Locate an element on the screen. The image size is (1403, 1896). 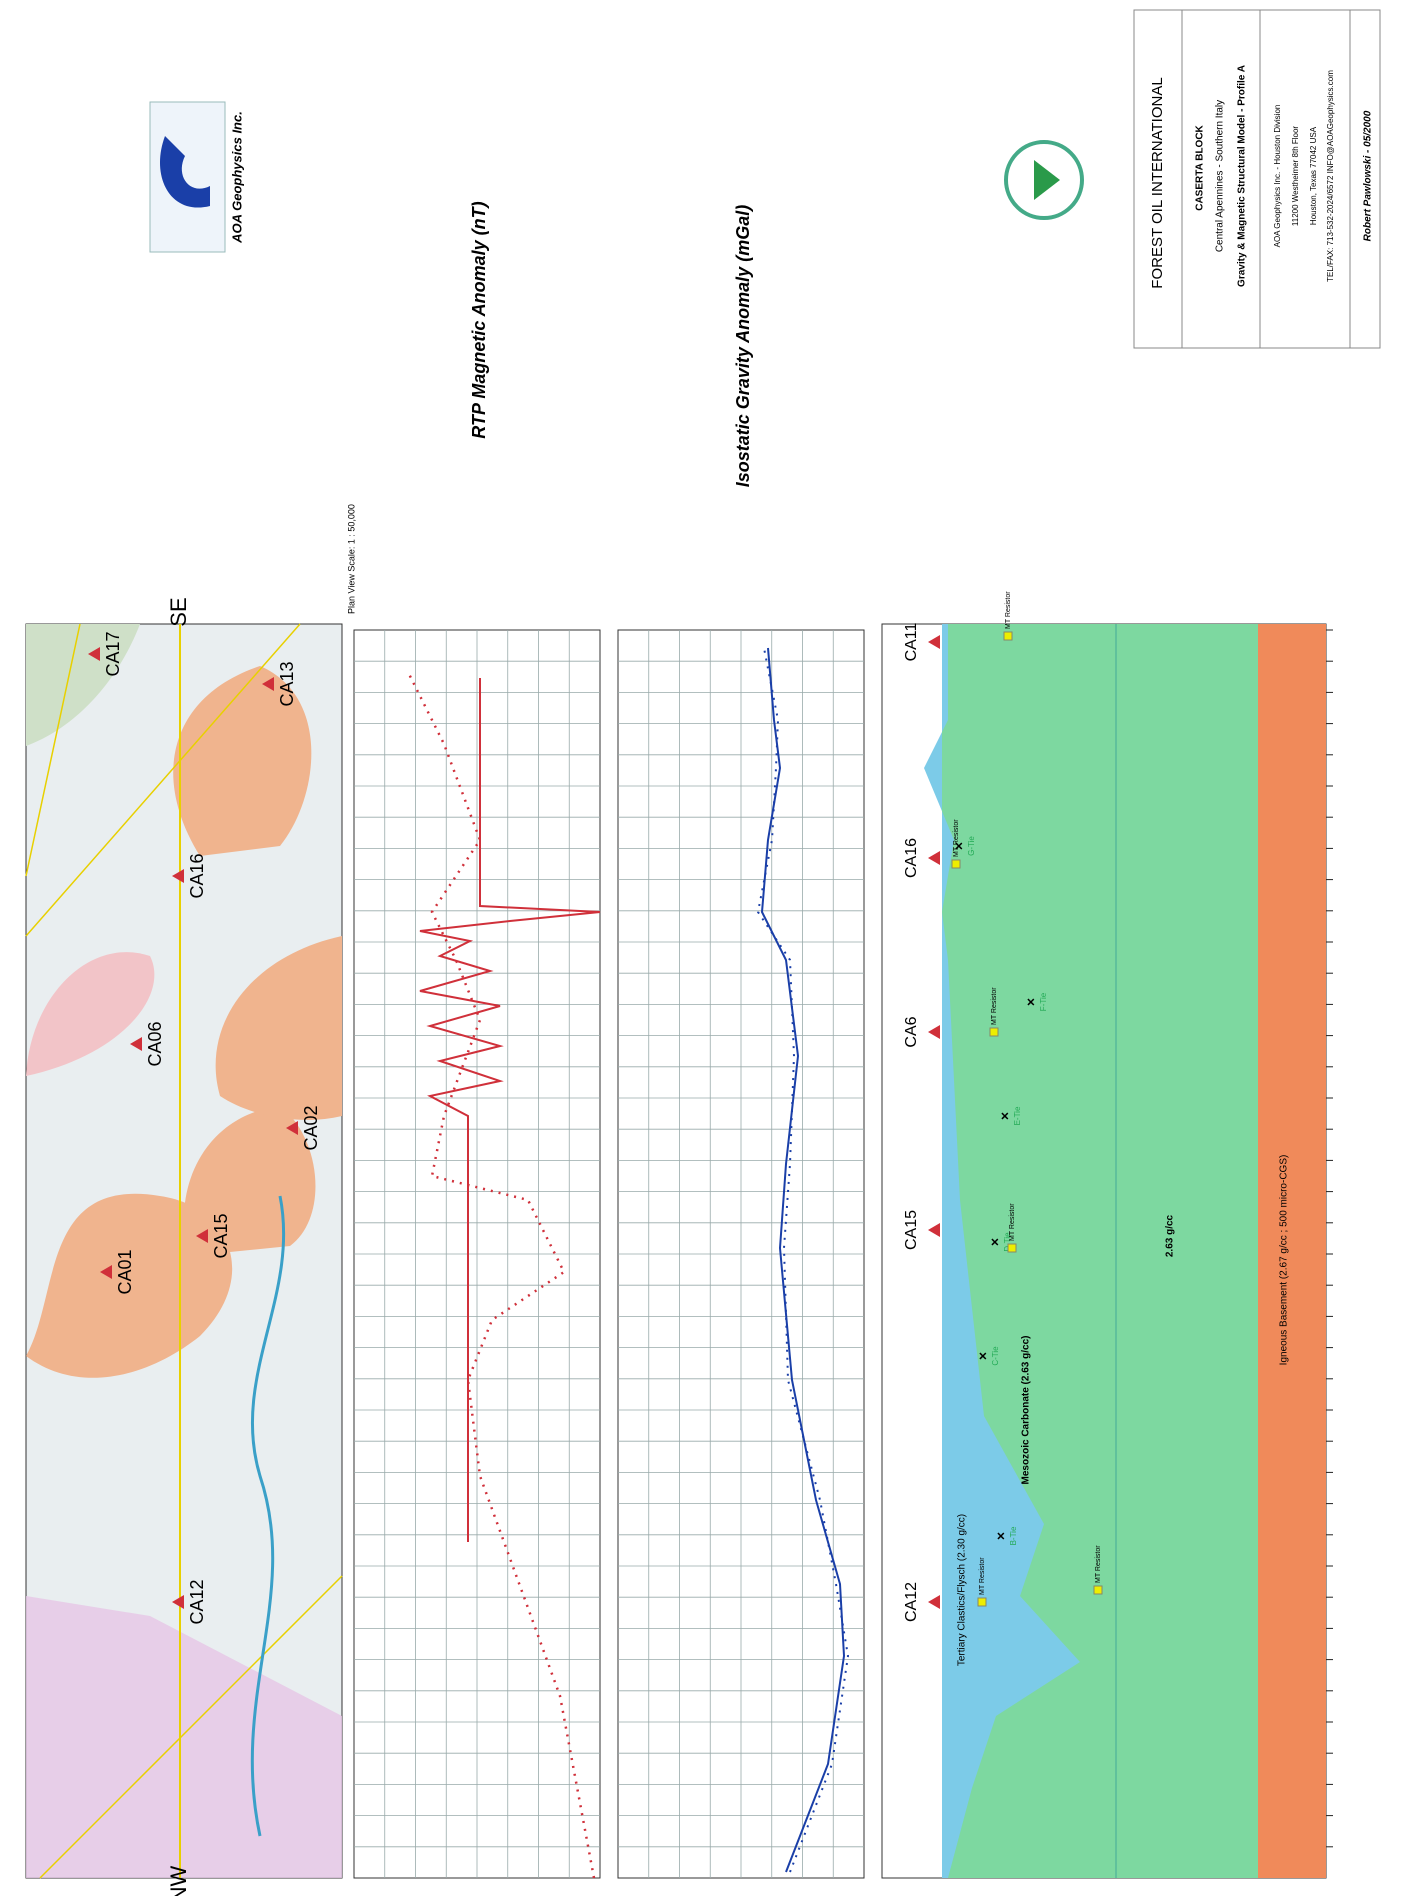
station-label: CA16 is located at coordinates (911, 858).